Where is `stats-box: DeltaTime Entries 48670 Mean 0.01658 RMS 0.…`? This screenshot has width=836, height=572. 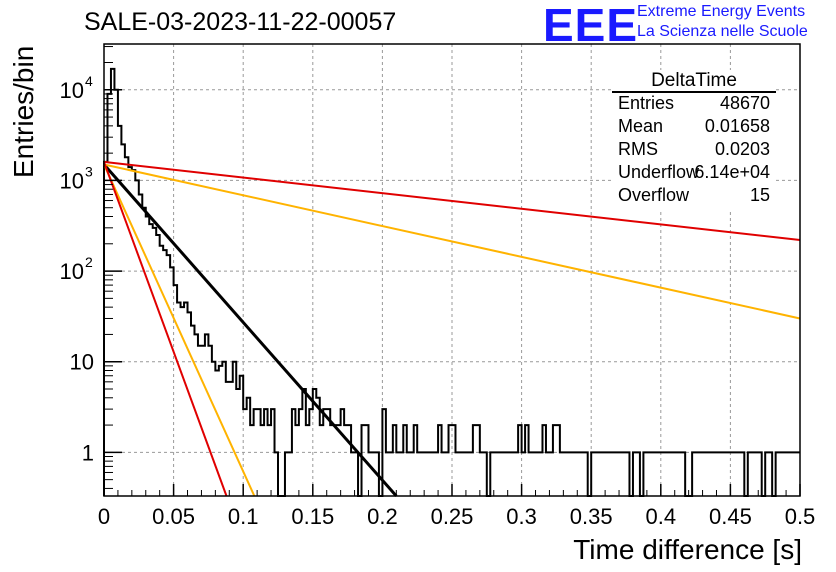
stats-box: DeltaTime Entries 48670 Mean 0.01658 RMS 0.… is located at coordinates (694, 141).